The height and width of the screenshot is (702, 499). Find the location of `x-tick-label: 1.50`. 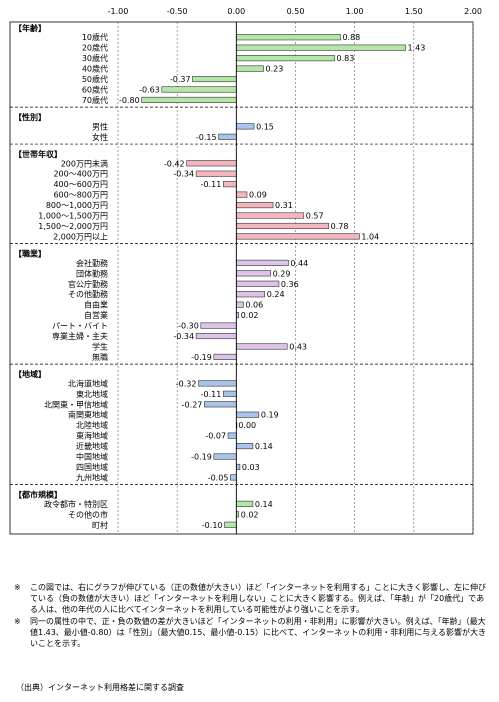

x-tick-label: 1.50 is located at coordinates (414, 11).